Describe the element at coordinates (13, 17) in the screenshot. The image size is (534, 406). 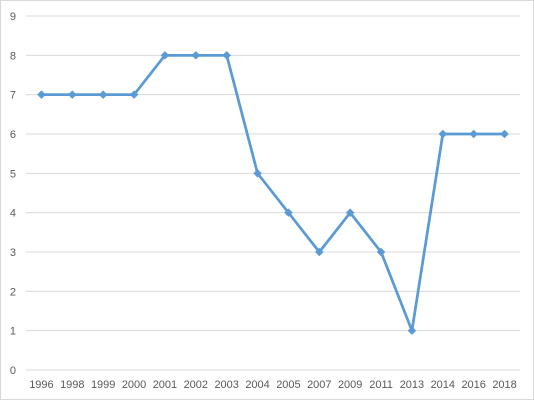
I see `y-tick-label: 9` at that location.